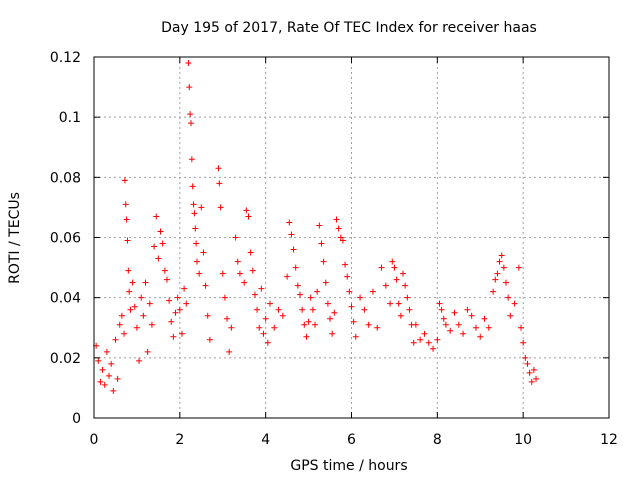  Describe the element at coordinates (609, 440) in the screenshot. I see `x-tick-label: 12` at that location.